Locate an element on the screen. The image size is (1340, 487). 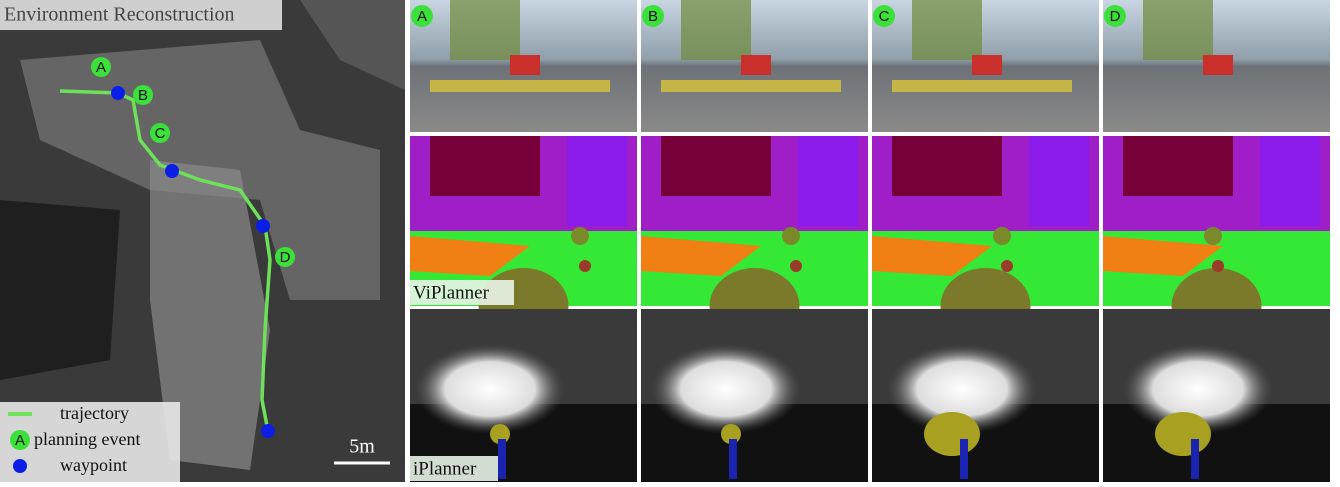
scale-label: 5m is located at coordinates (362, 447).